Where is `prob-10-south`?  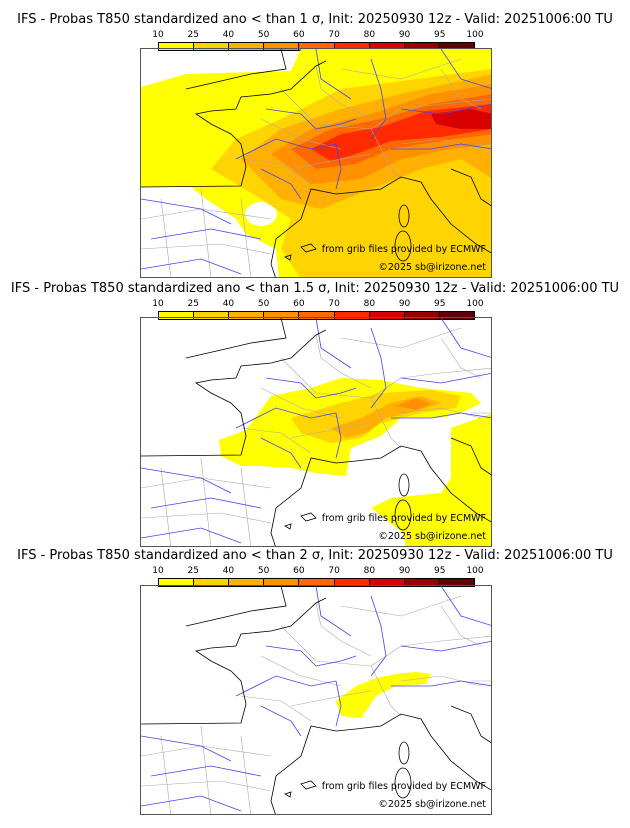
prob-10-south is located at coordinates (431, 479).